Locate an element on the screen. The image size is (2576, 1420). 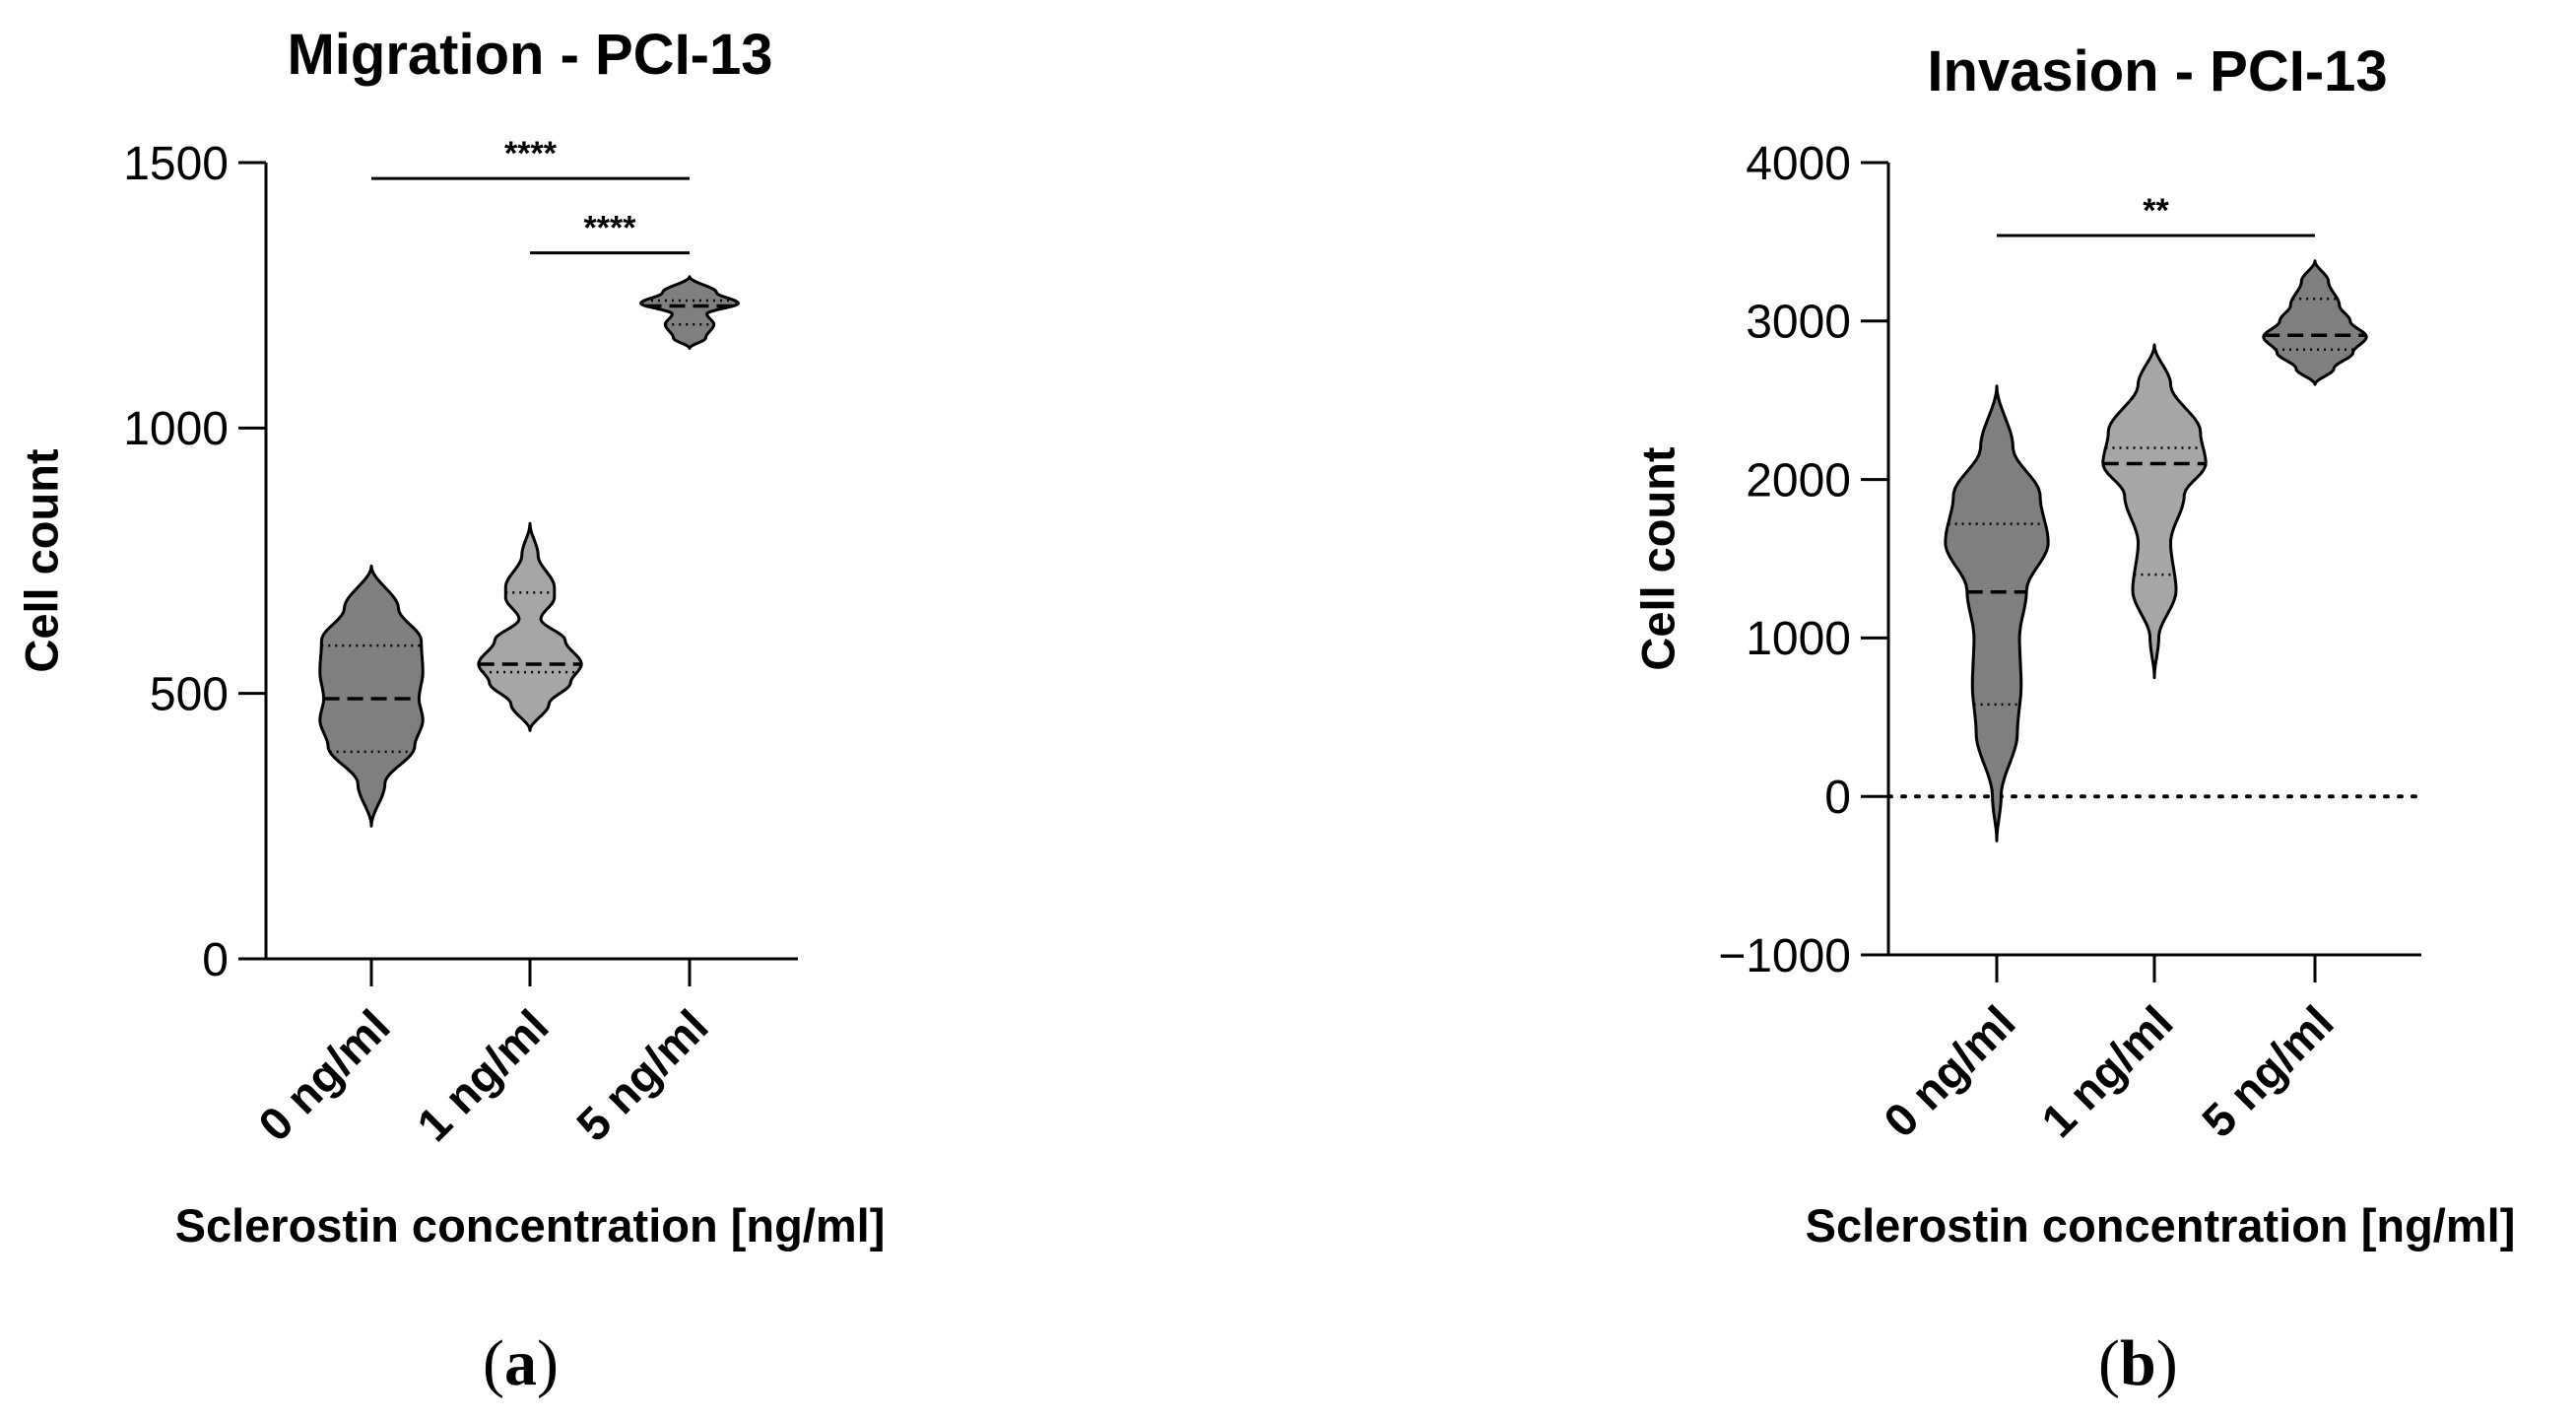
y-tick-label: 3000 is located at coordinates (1799, 323).